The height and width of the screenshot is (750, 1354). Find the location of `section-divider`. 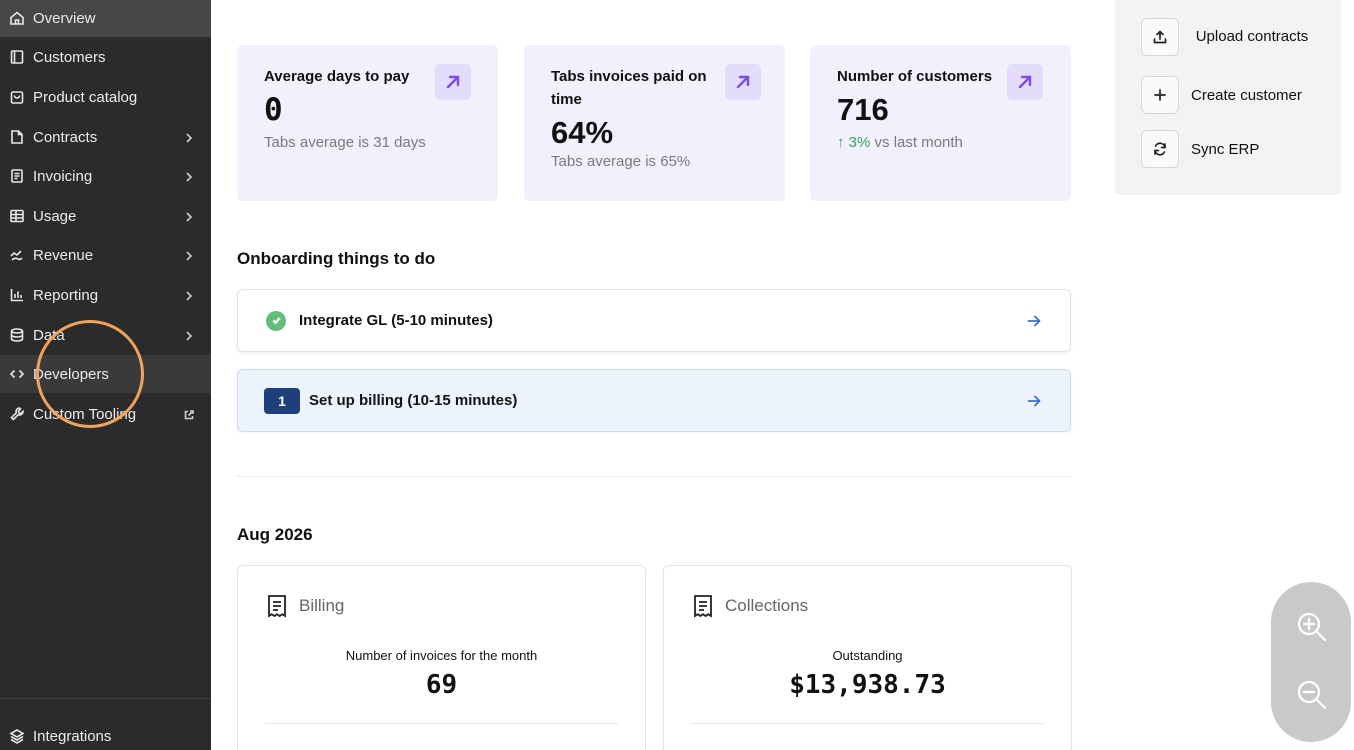

section-divider is located at coordinates (654, 476).